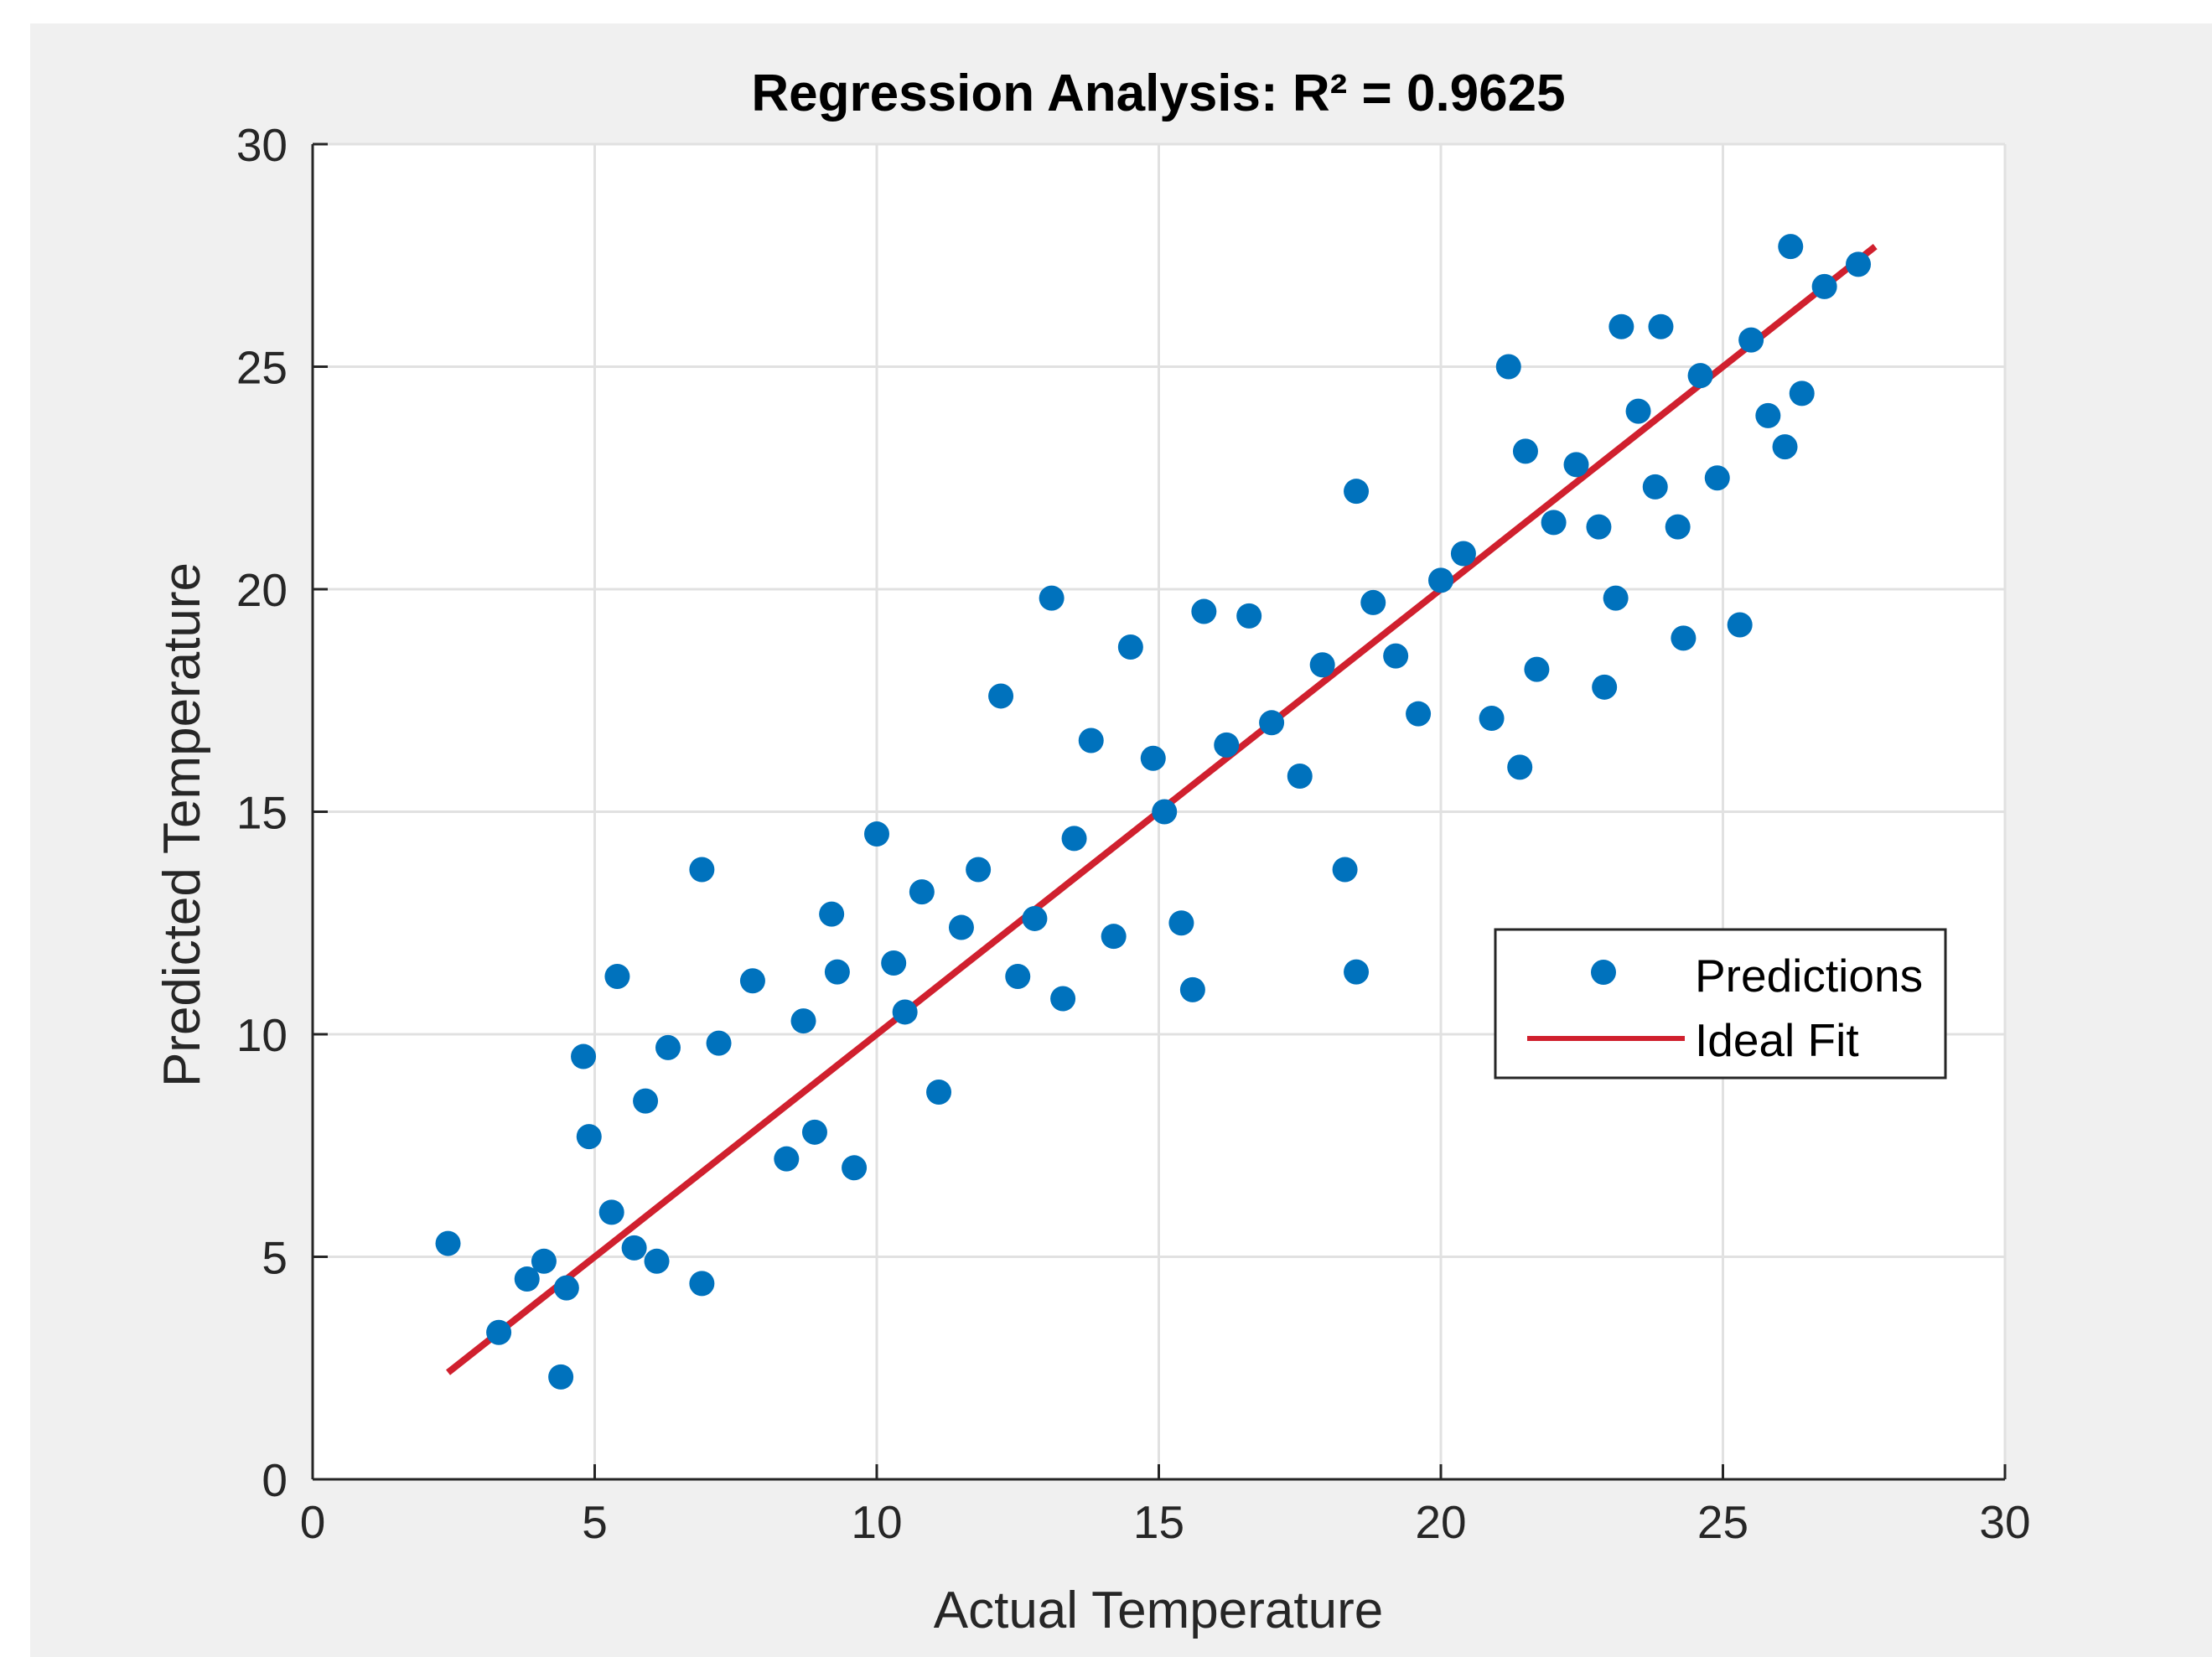 The width and height of the screenshot is (2212, 1657). Describe the element at coordinates (262, 368) in the screenshot. I see `y-tick-label: 25` at that location.